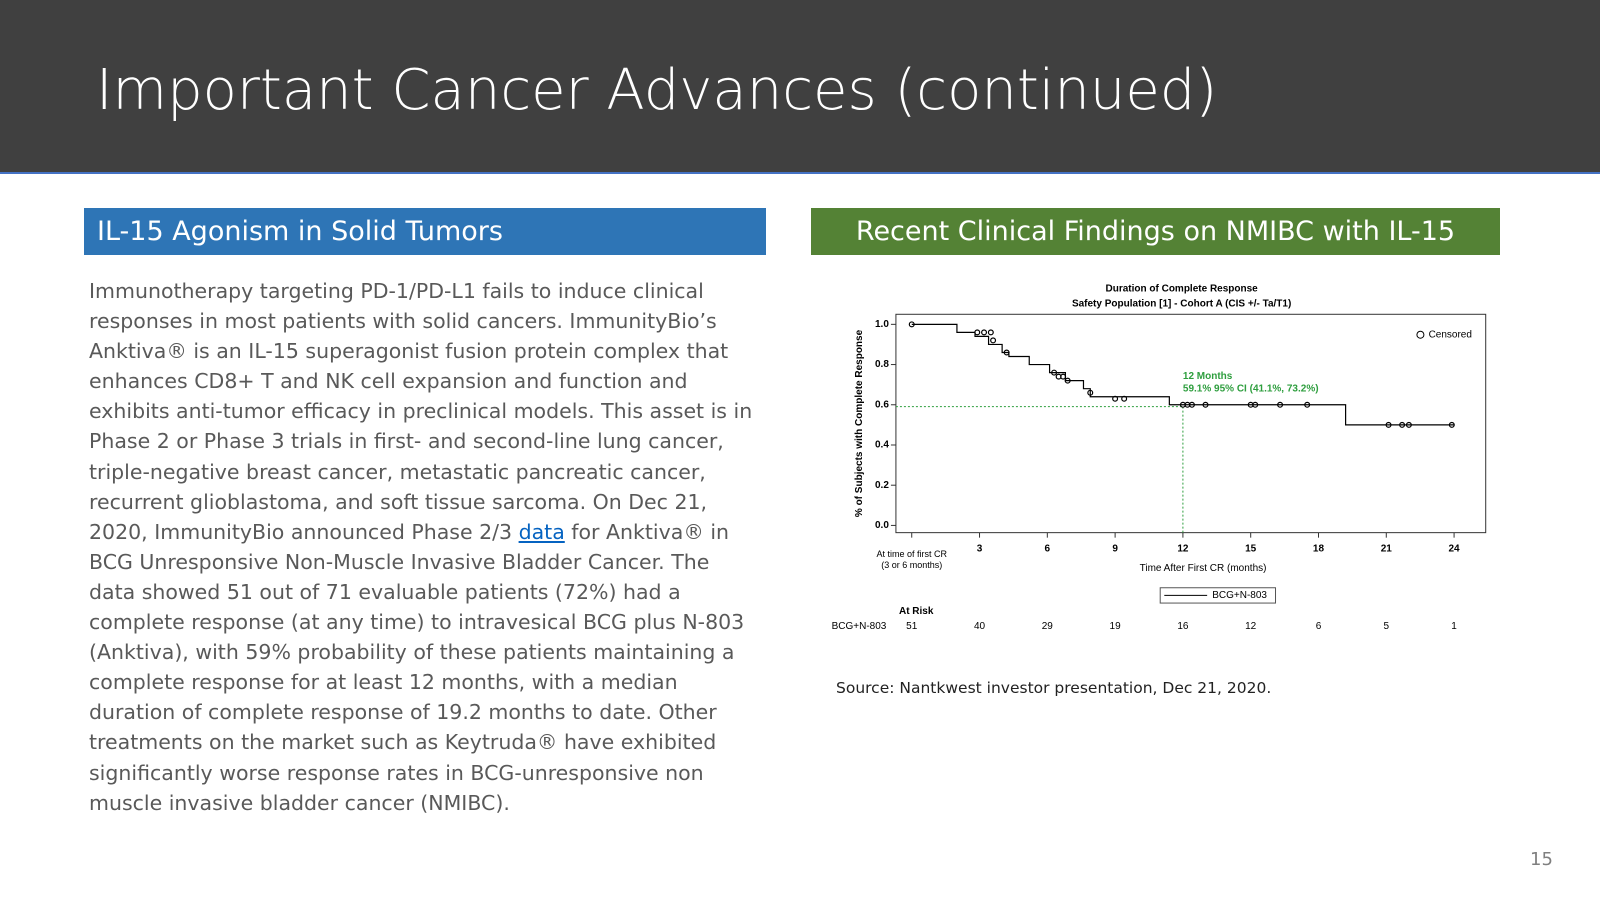 This screenshot has height=900, width=1600. I want to click on y-tick-label: 0.0, so click(882, 525).